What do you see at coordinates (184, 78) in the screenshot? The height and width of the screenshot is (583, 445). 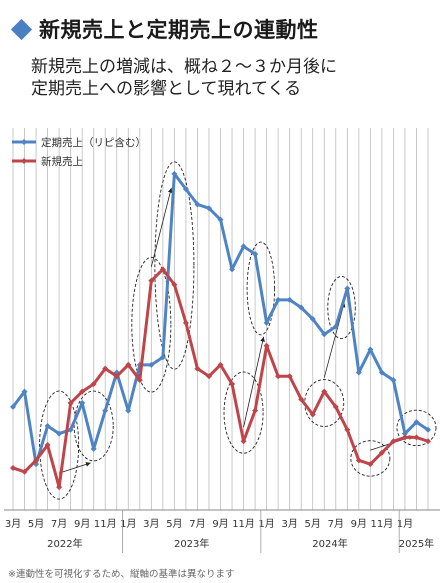 I see `subtitle: 新規売上の増減は、概ね２～３か月後に 定期売上への影響として現れてくる` at bounding box center [184, 78].